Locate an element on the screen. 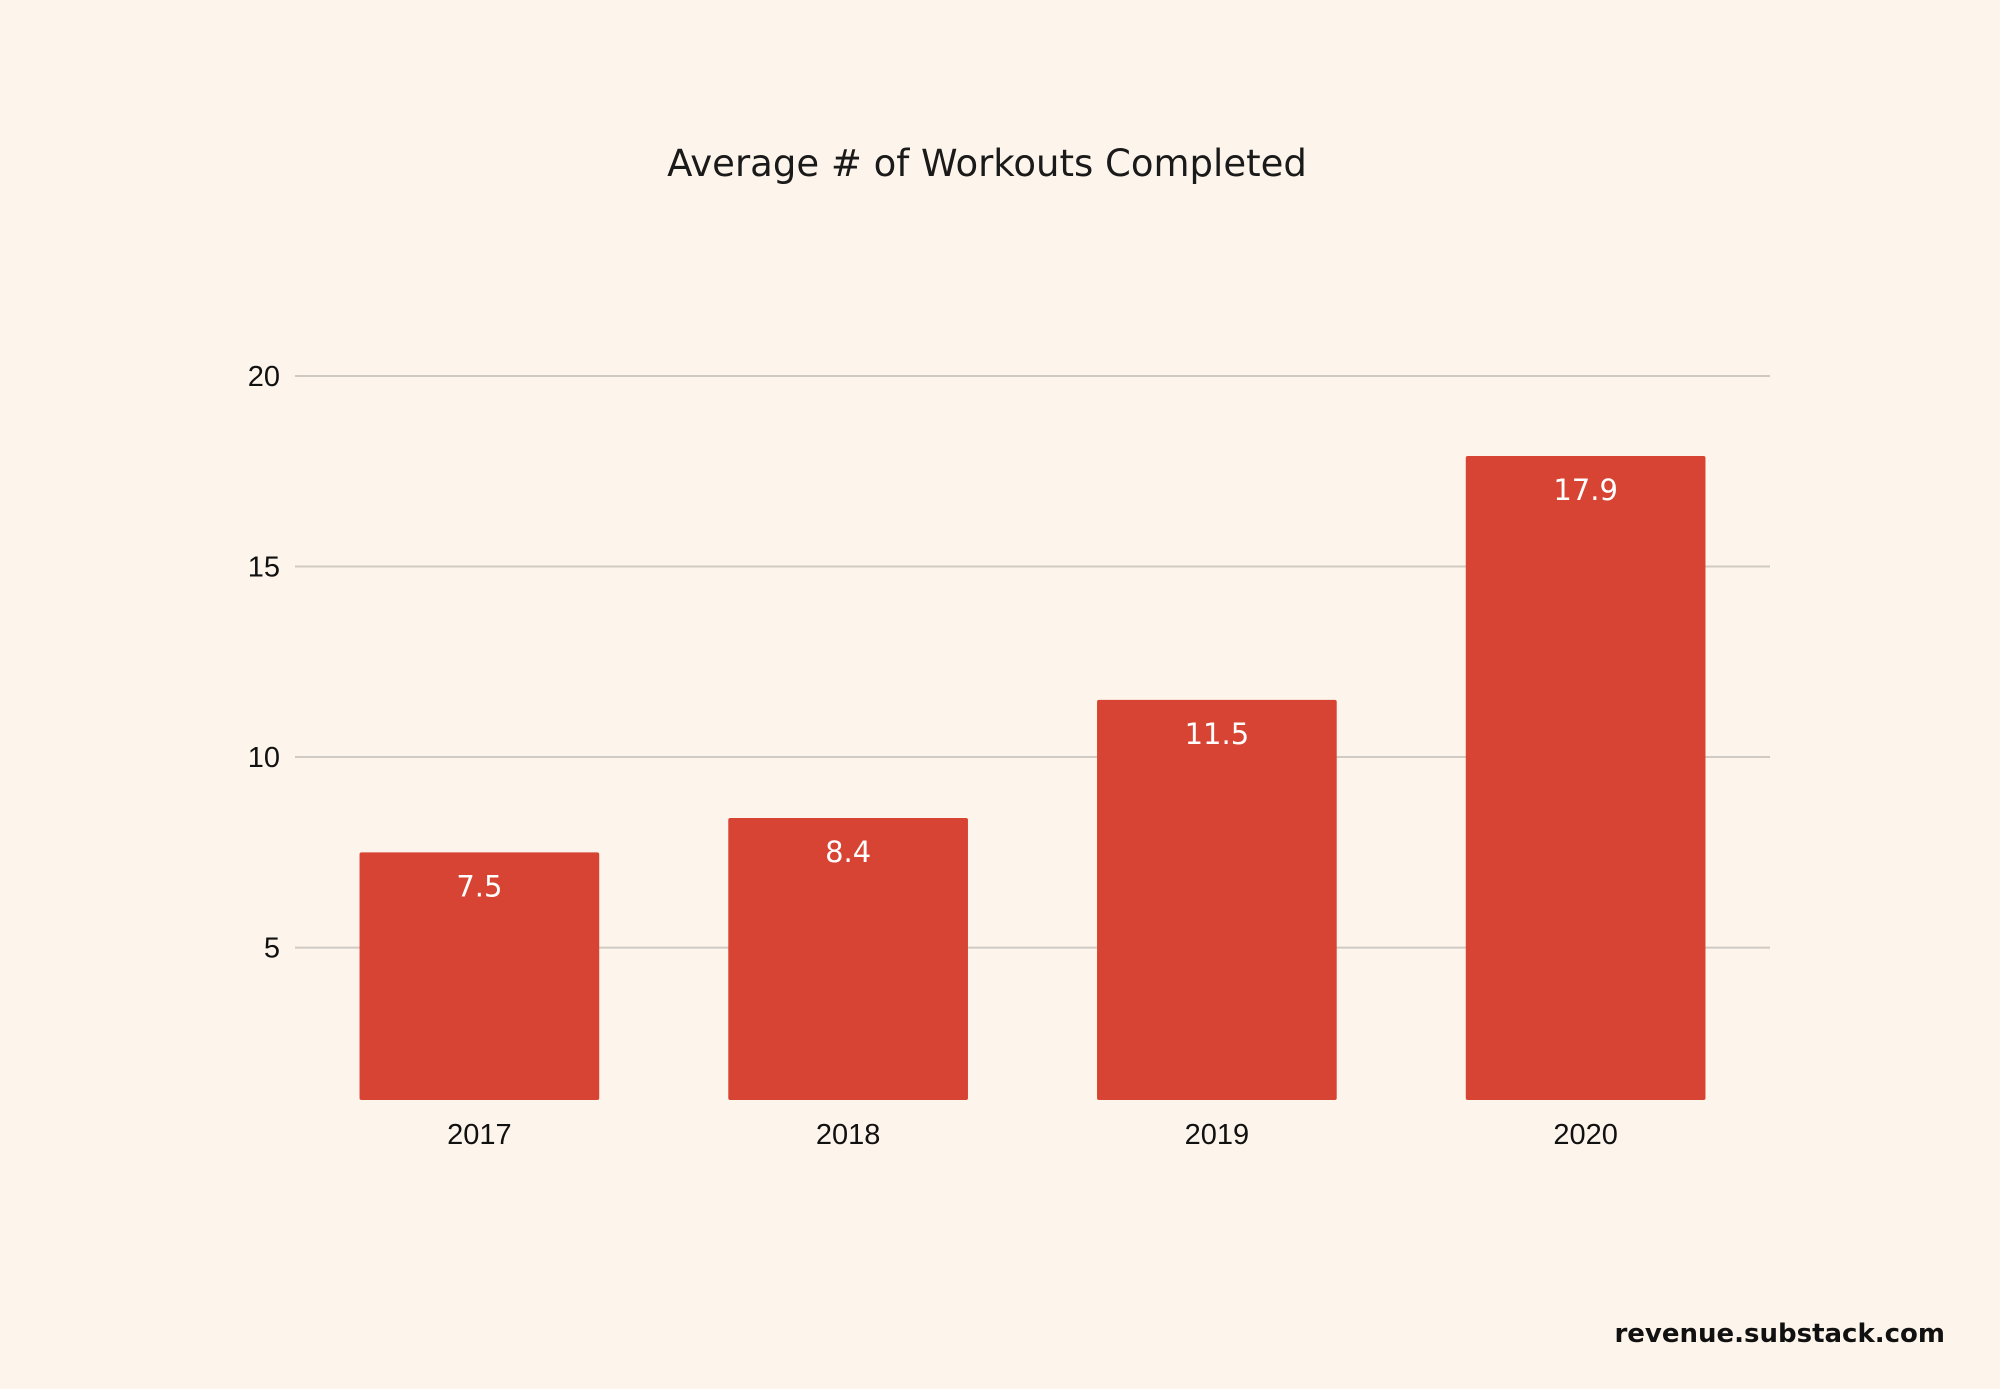 The height and width of the screenshot is (1389, 2000). bar-2019 is located at coordinates (1217, 899).